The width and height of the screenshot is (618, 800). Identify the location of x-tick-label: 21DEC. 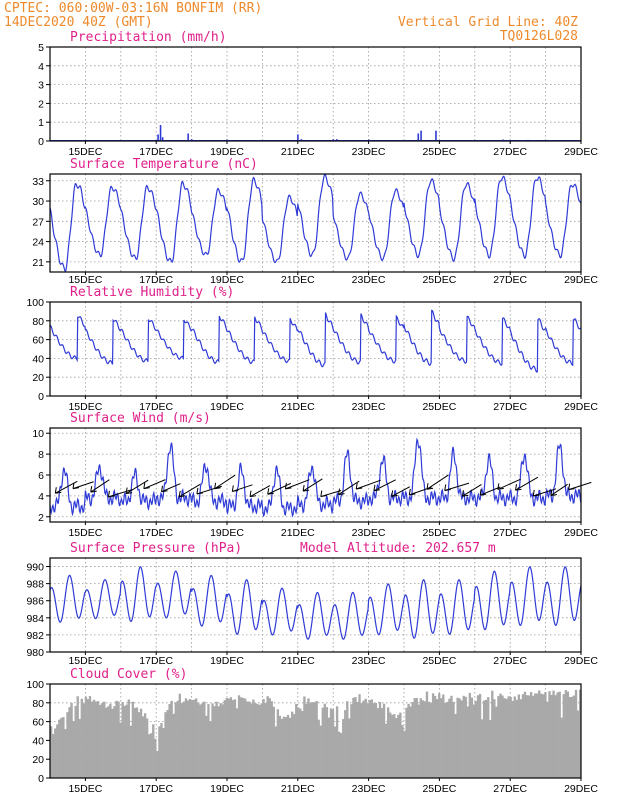
(298, 789).